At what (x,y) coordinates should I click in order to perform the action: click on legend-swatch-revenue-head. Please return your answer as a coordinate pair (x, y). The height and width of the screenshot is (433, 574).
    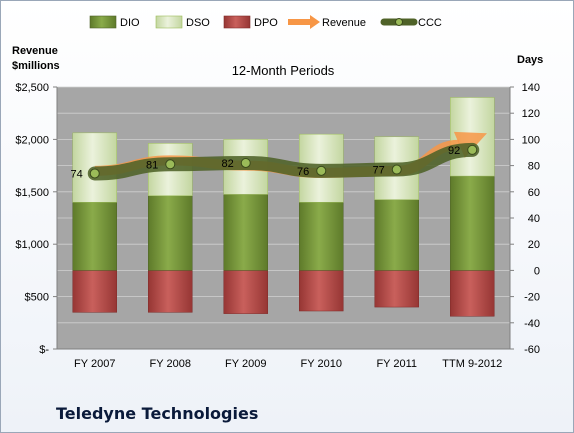
    Looking at the image, I should click on (315, 22).